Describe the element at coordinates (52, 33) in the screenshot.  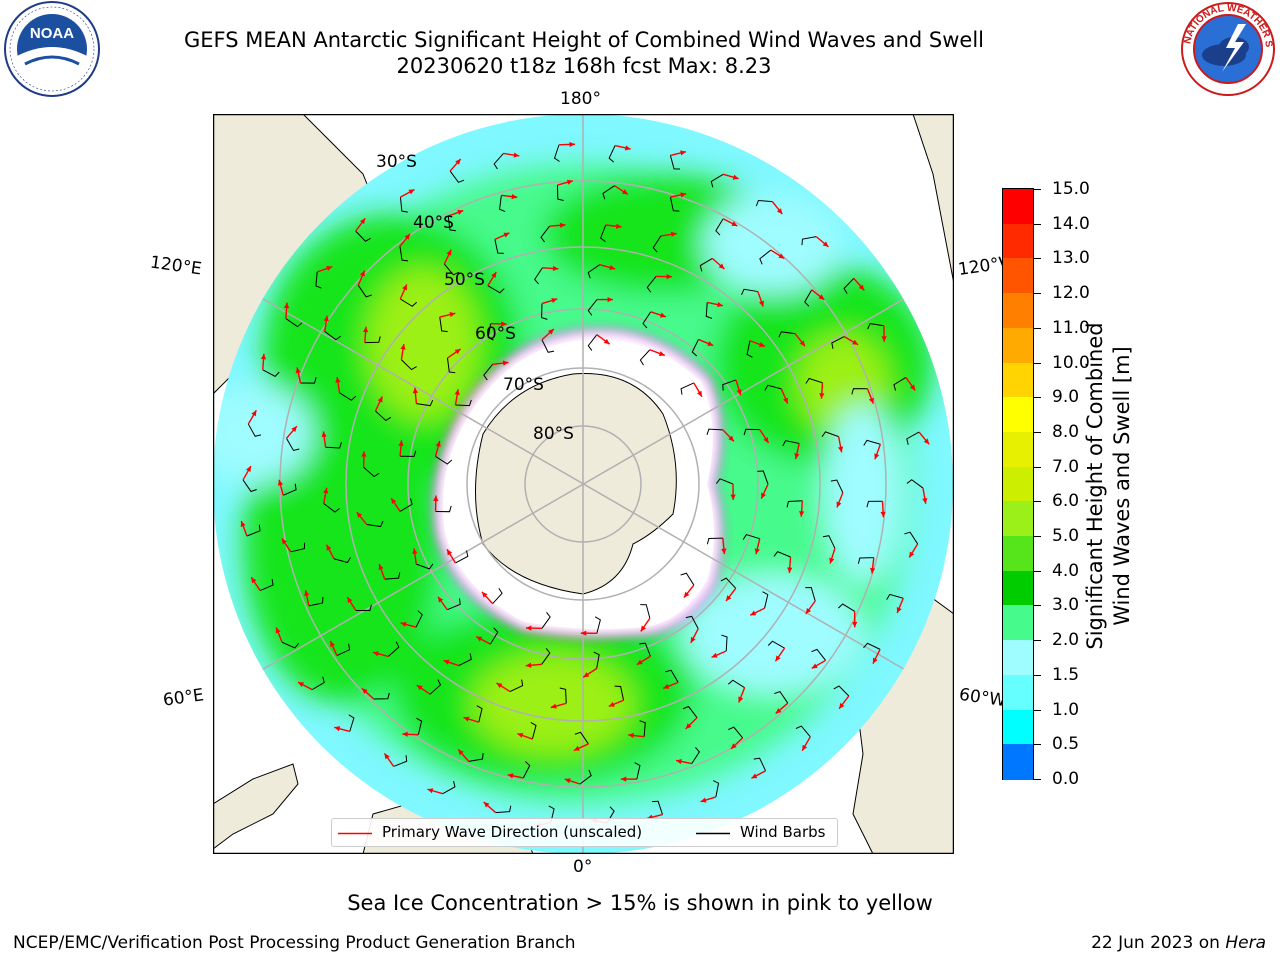
I see `noaa-logo-text: NOAA` at that location.